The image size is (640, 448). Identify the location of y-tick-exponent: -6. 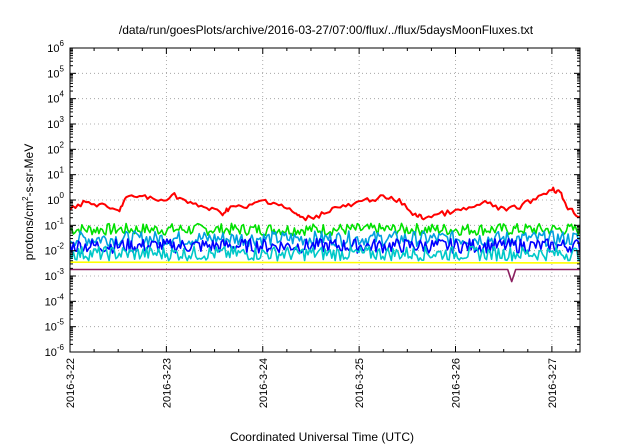
(61, 347).